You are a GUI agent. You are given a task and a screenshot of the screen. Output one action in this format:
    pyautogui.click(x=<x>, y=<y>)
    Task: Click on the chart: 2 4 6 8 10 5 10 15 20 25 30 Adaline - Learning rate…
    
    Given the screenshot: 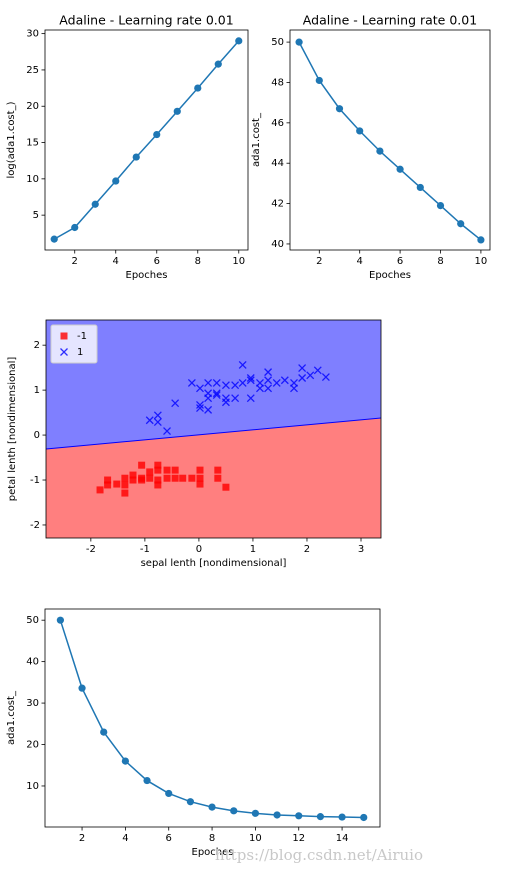 What is the action you would take?
    pyautogui.click(x=127, y=147)
    